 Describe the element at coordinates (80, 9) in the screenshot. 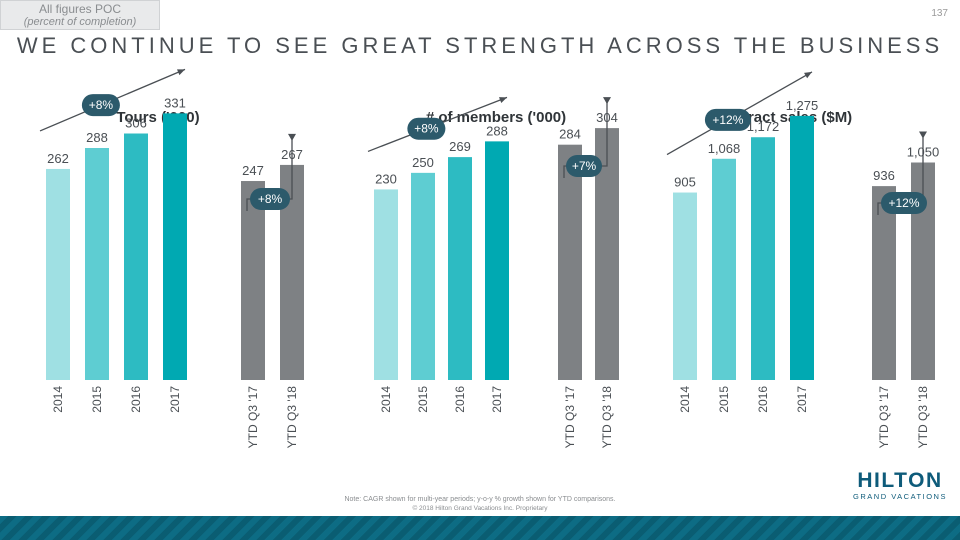

I see `poc-note-line1: All figures POC` at that location.